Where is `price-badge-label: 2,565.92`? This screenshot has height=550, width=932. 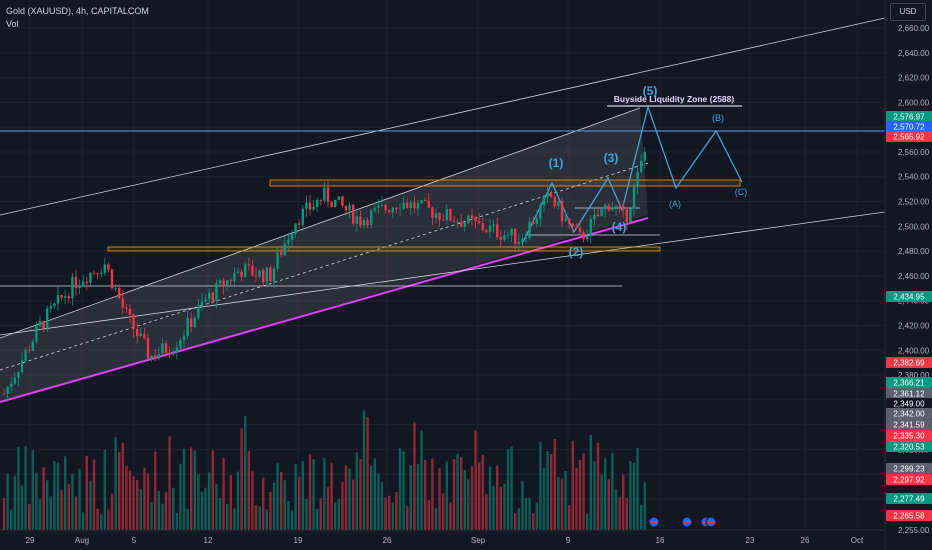 price-badge-label: 2,565.92 is located at coordinates (909, 137).